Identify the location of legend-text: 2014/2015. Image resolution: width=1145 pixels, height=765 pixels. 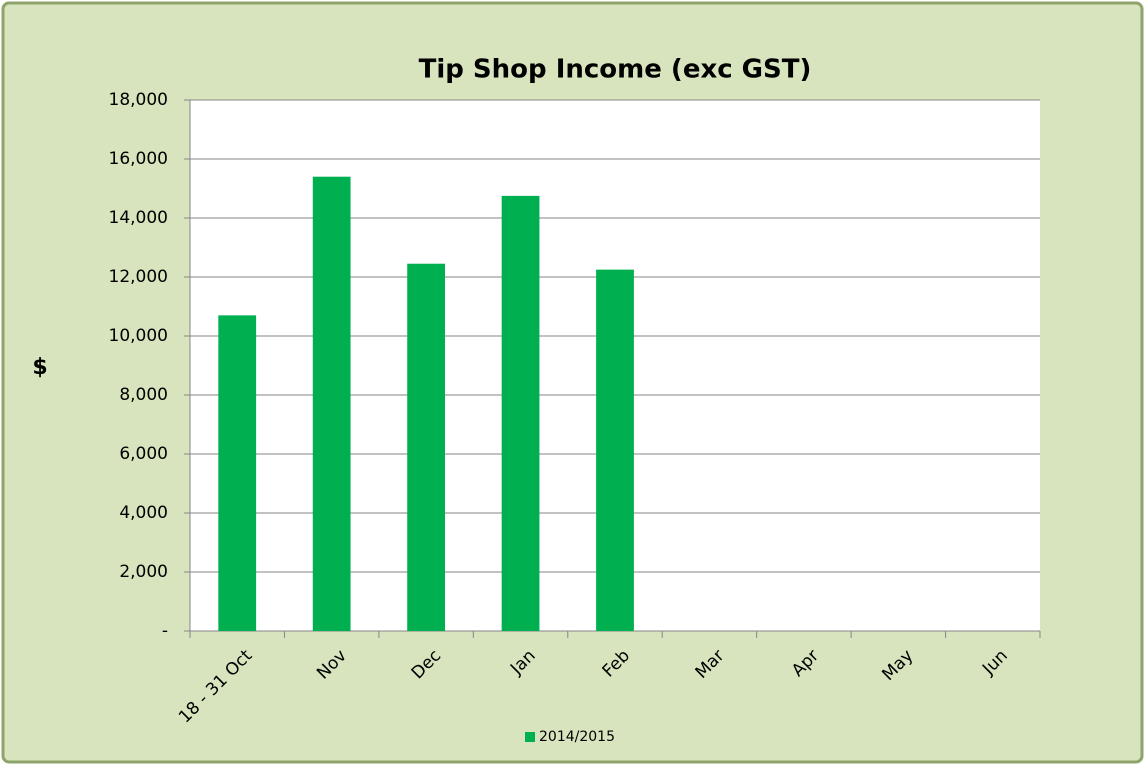
(577, 737).